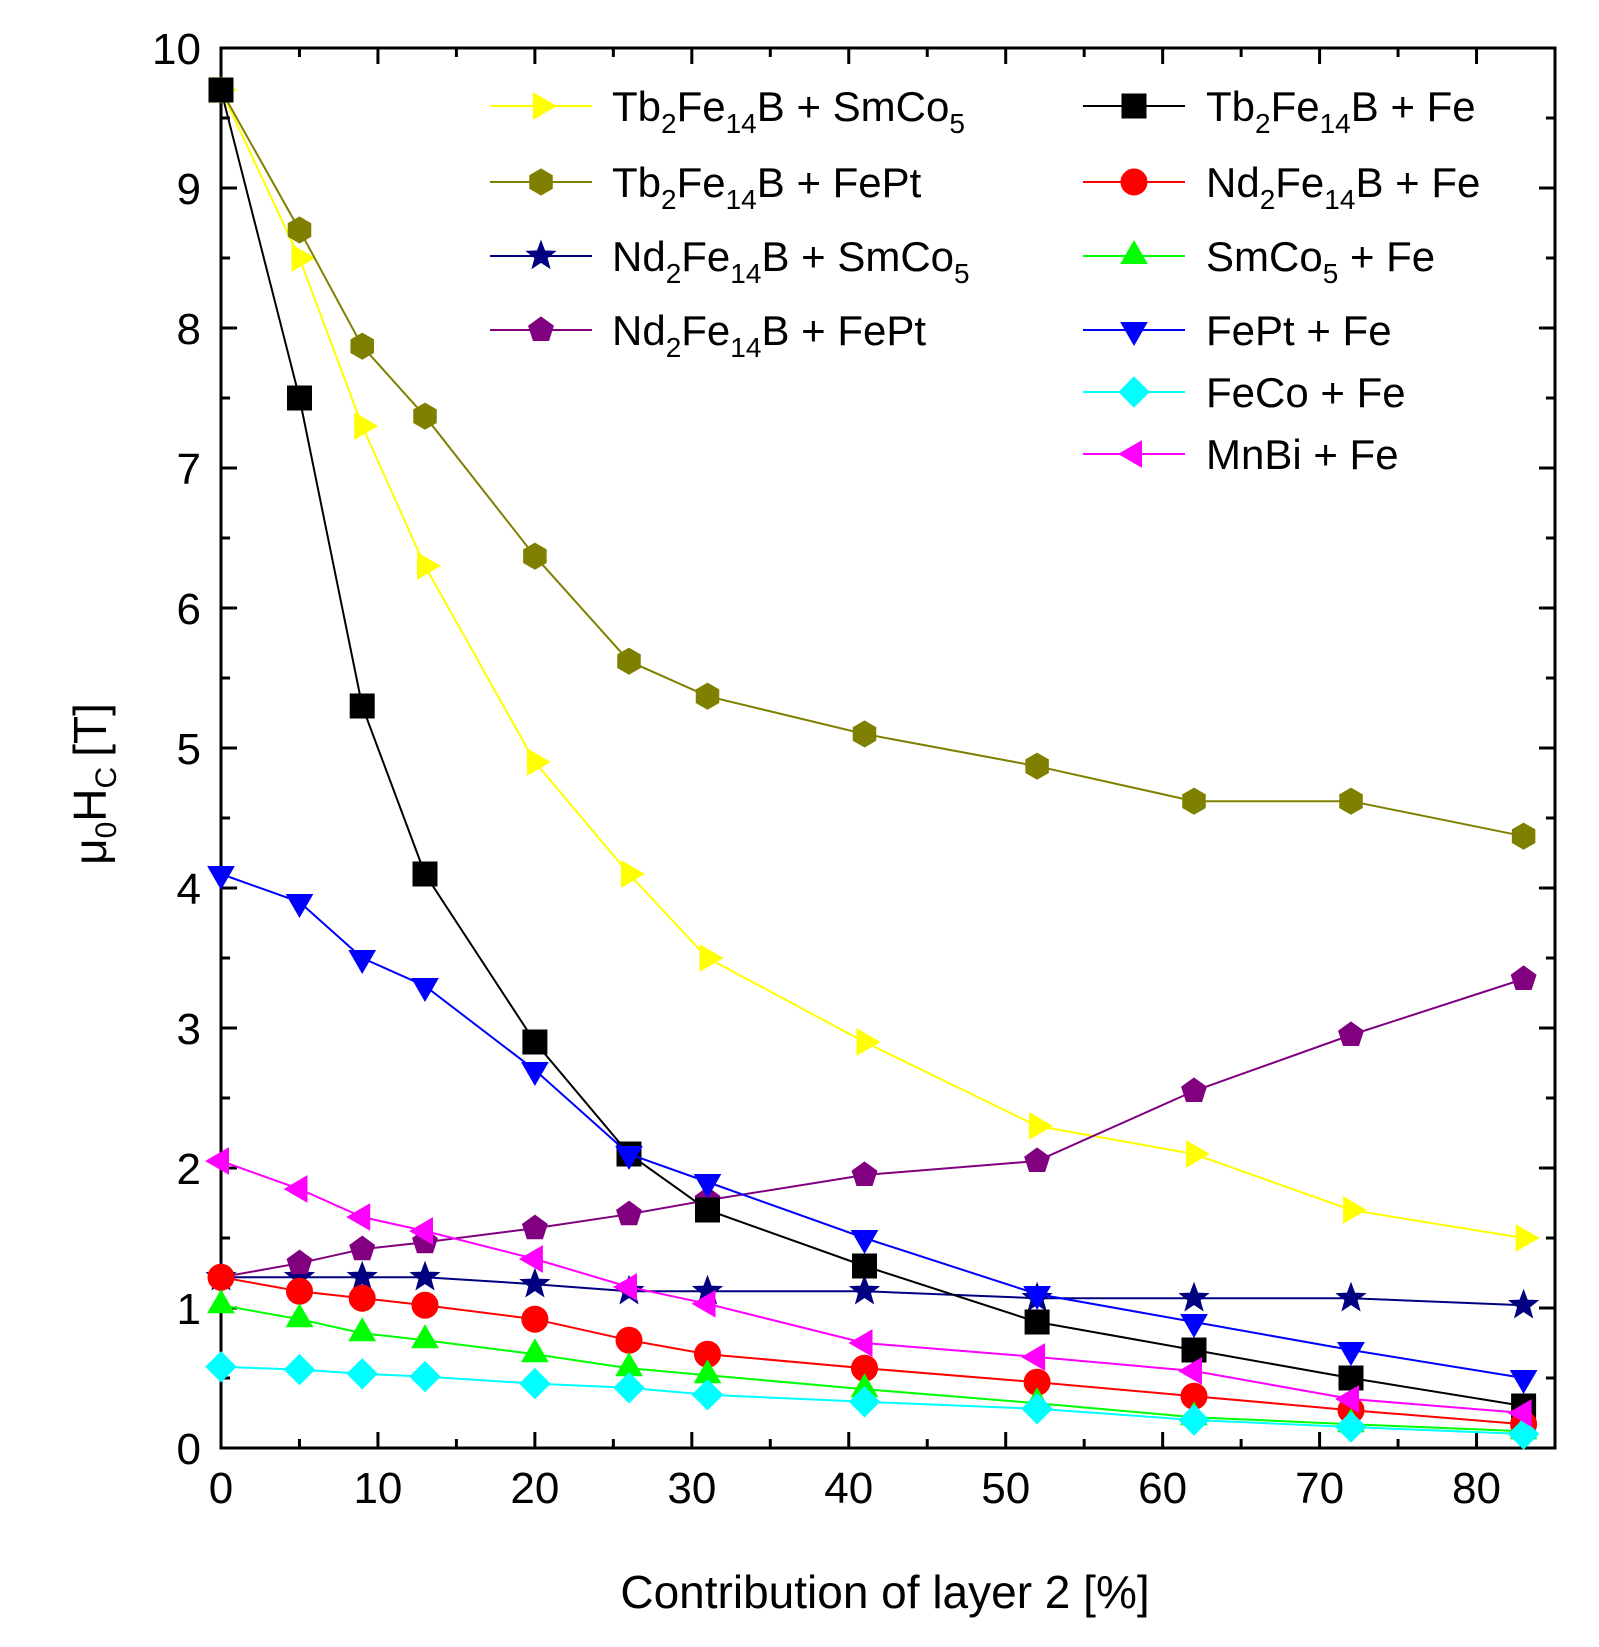 This screenshot has height=1647, width=1599. I want to click on x-tick-label: 60, so click(1162, 1488).